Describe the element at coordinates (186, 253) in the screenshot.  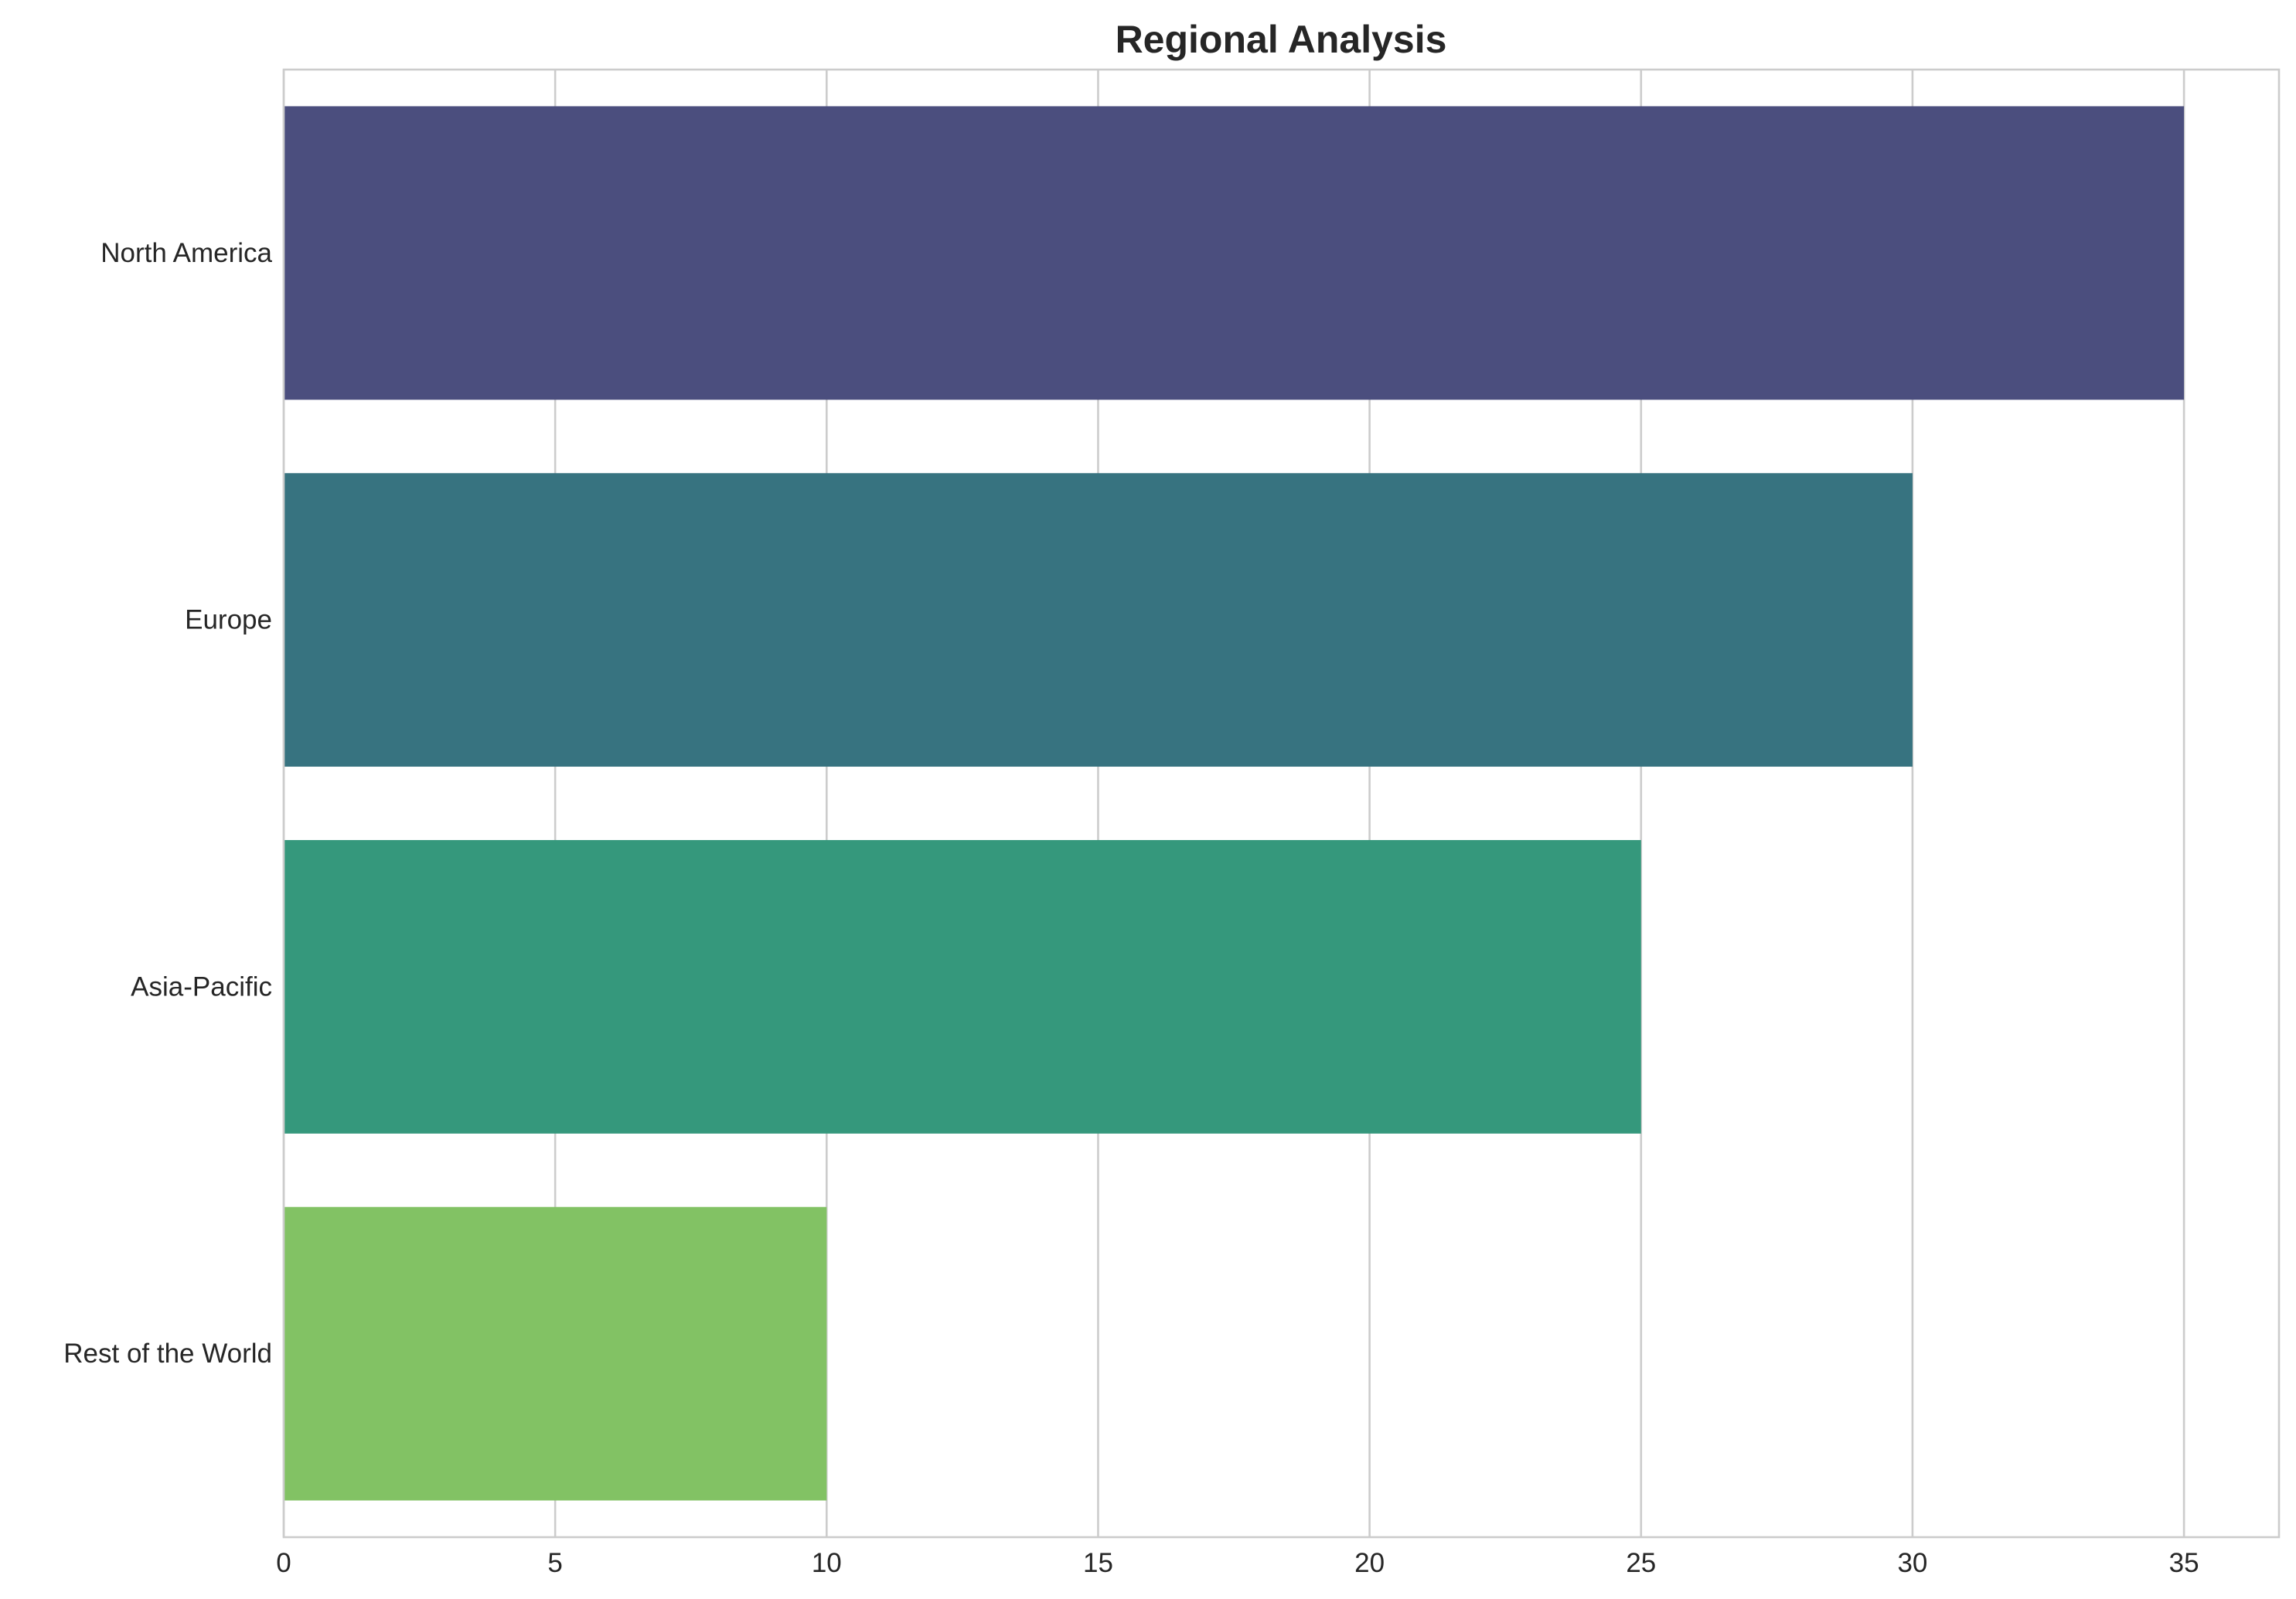
I see `y-tick-label: North America` at that location.